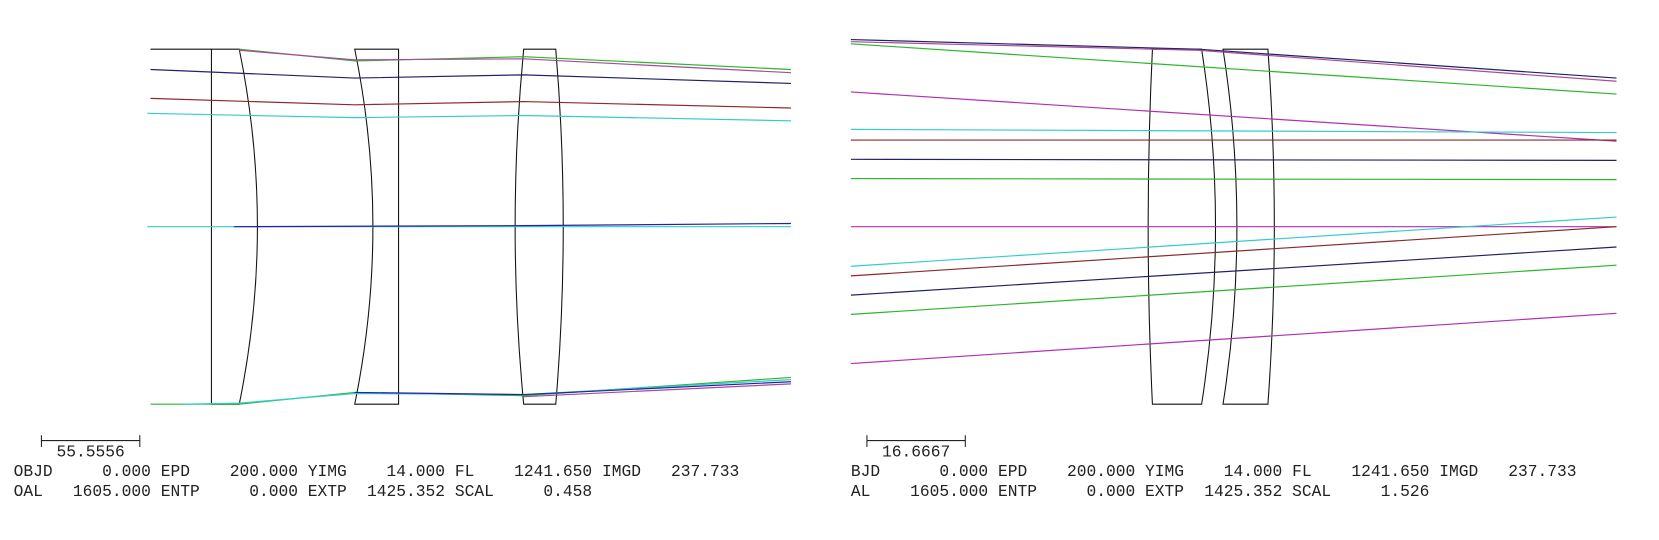 Image resolution: width=1659 pixels, height=540 pixels. I want to click on scale-bar-label: 16.6667, so click(916, 452).